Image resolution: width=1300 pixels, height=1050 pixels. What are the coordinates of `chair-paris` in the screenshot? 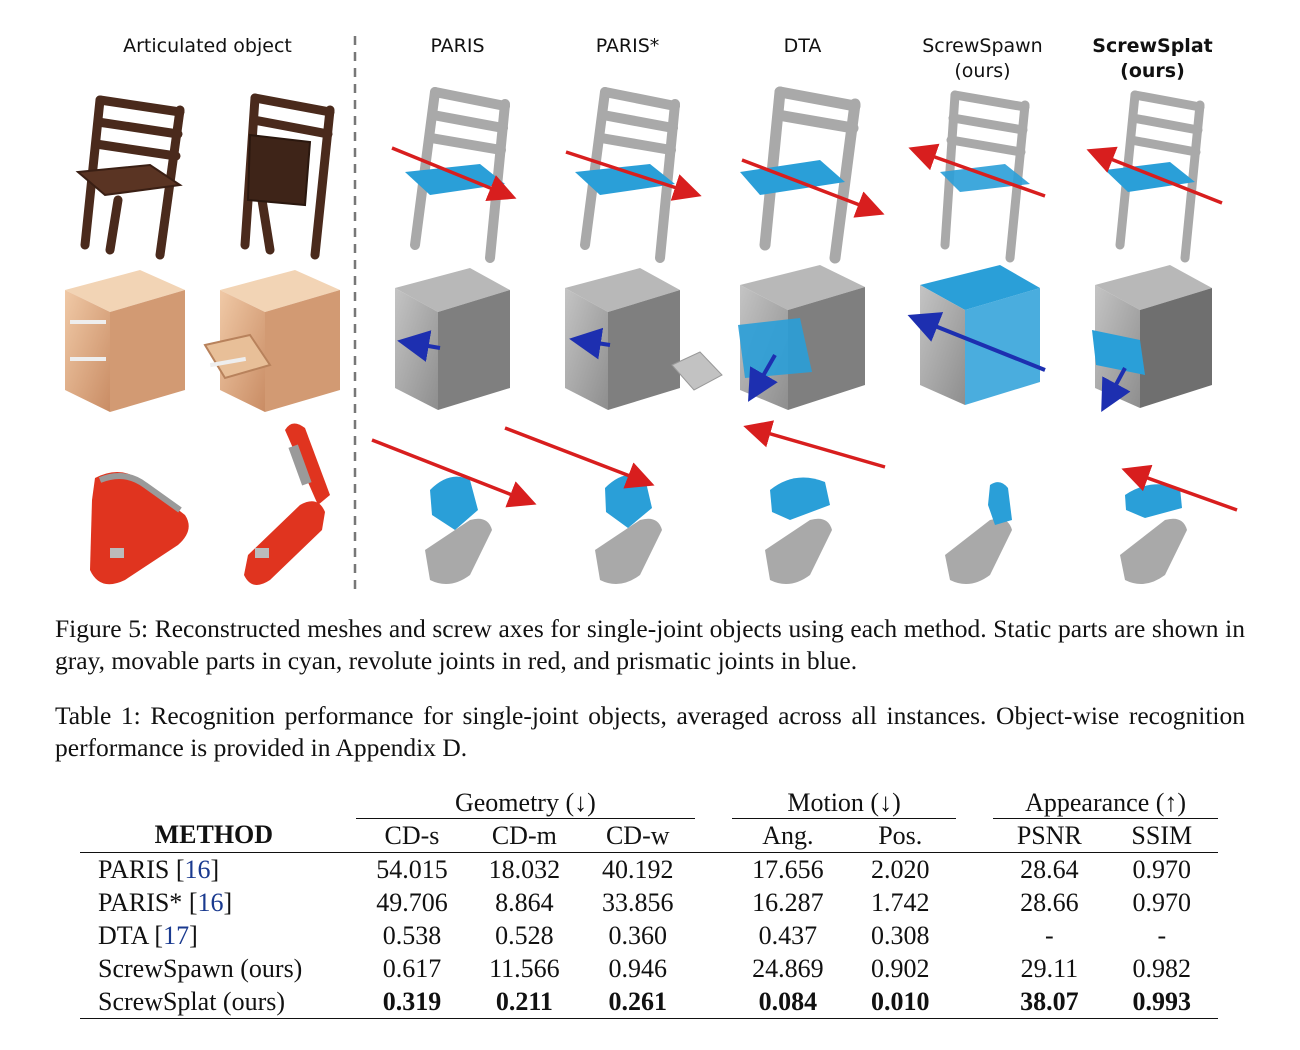 It's located at (454, 175).